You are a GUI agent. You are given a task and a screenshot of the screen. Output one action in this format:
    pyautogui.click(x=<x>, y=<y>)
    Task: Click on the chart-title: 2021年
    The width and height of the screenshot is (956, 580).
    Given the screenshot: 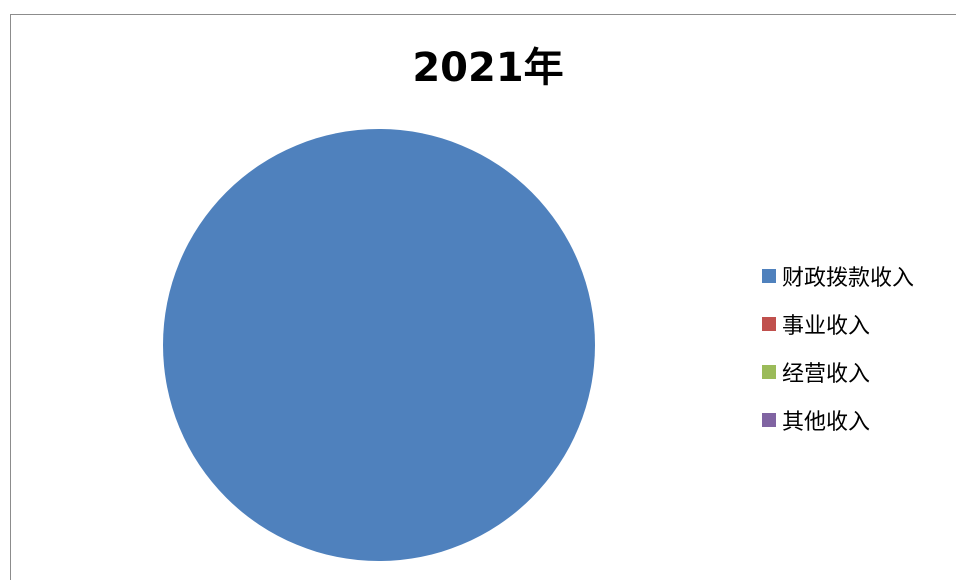 What is the action you would take?
    pyautogui.click(x=488, y=68)
    